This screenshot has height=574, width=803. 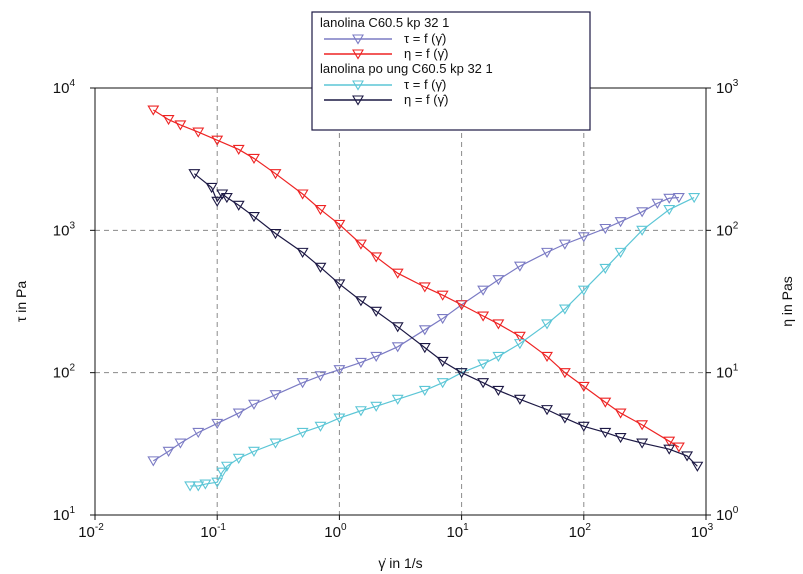 I want to click on x-tick-label: 10⁰, so click(x=335, y=531).